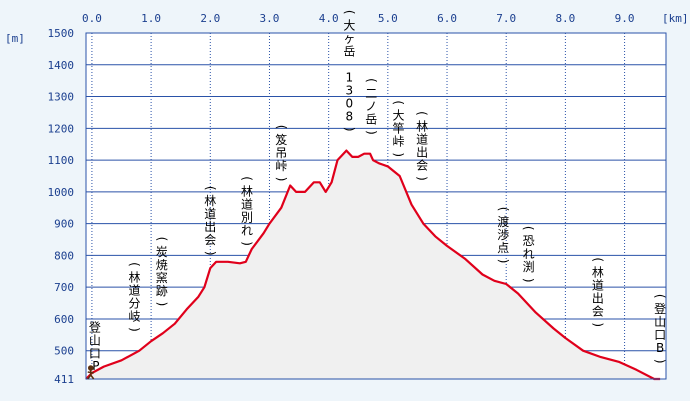  Describe the element at coordinates (162, 277) in the screenshot. I see `annotation-char: 窯` at that location.